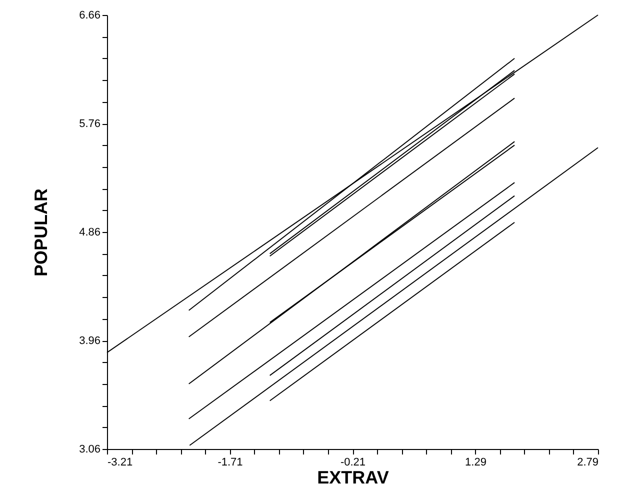  I want to click on x-tick-label: 2.79, so click(587, 462).